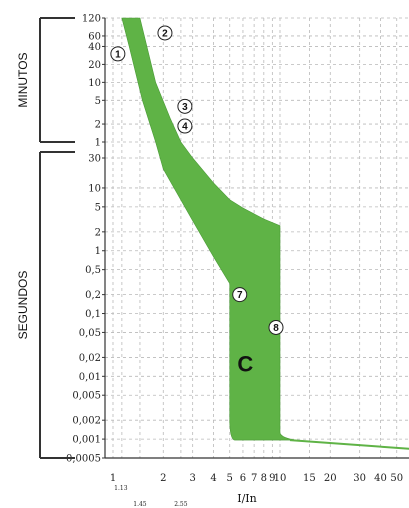 The height and width of the screenshot is (508, 409). What do you see at coordinates (280, 478) in the screenshot?
I see `x-tick-label: 10` at bounding box center [280, 478].